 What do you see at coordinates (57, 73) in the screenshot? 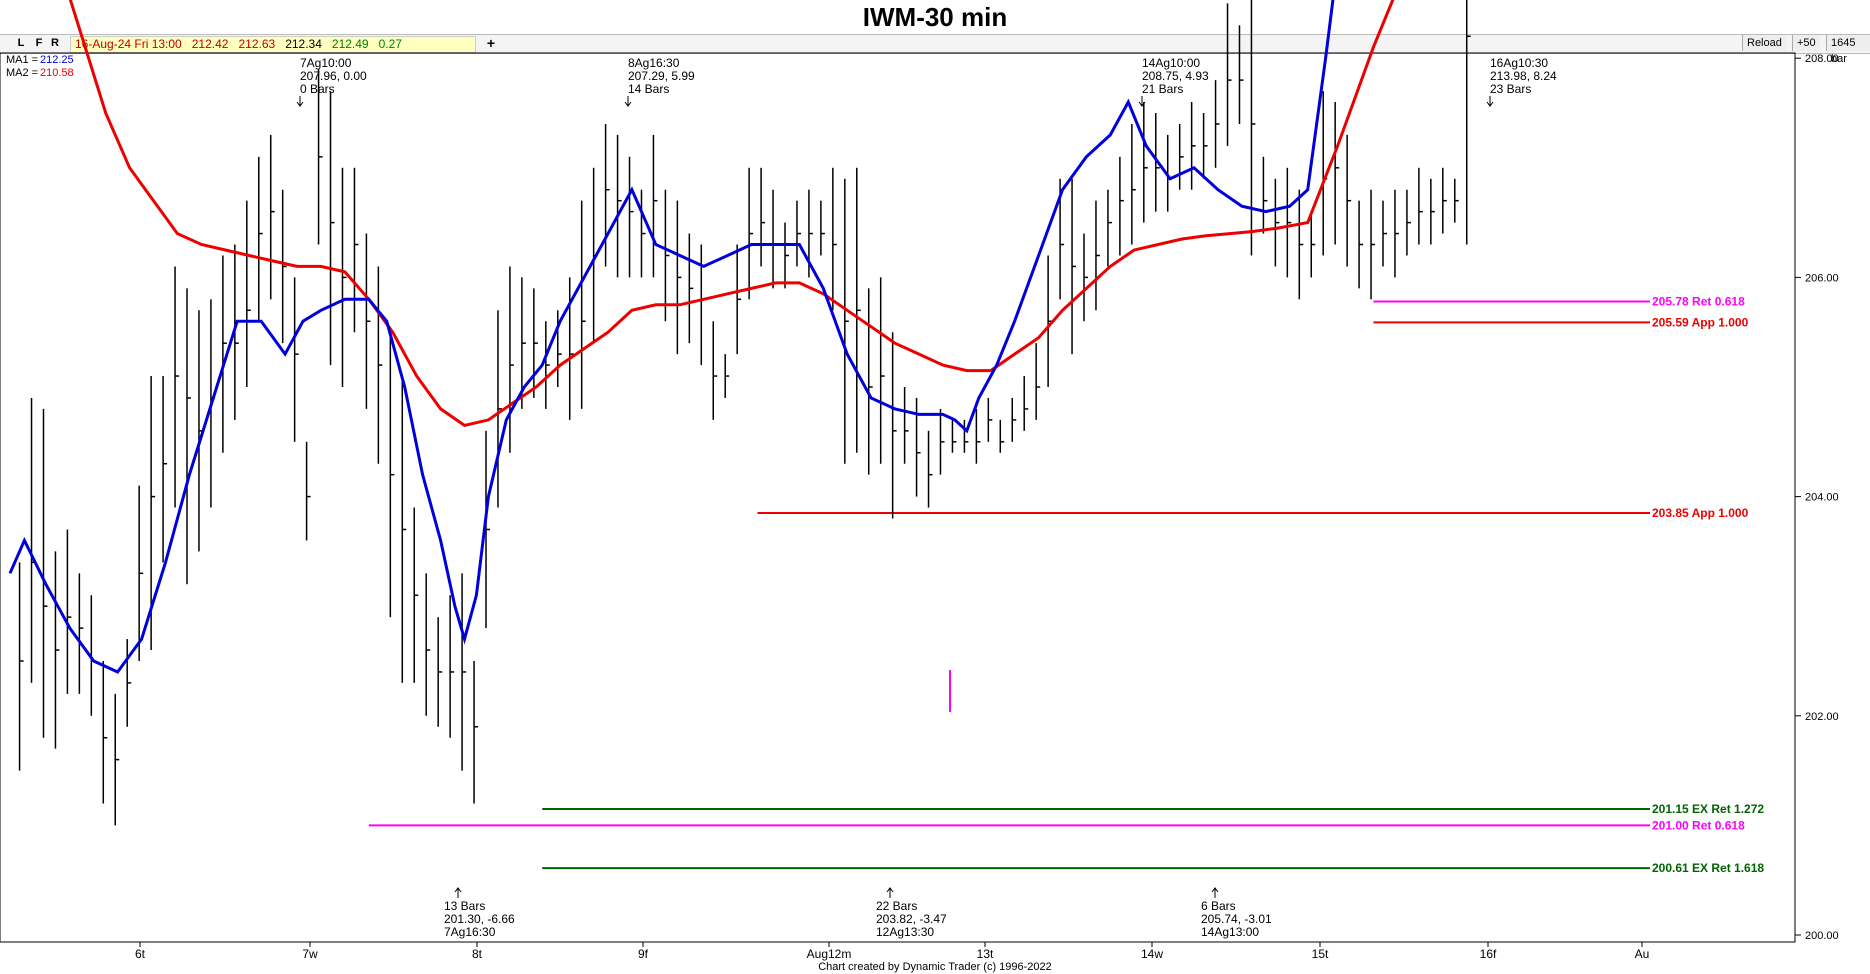
I see `ma2-label-value: 210.58` at bounding box center [57, 73].